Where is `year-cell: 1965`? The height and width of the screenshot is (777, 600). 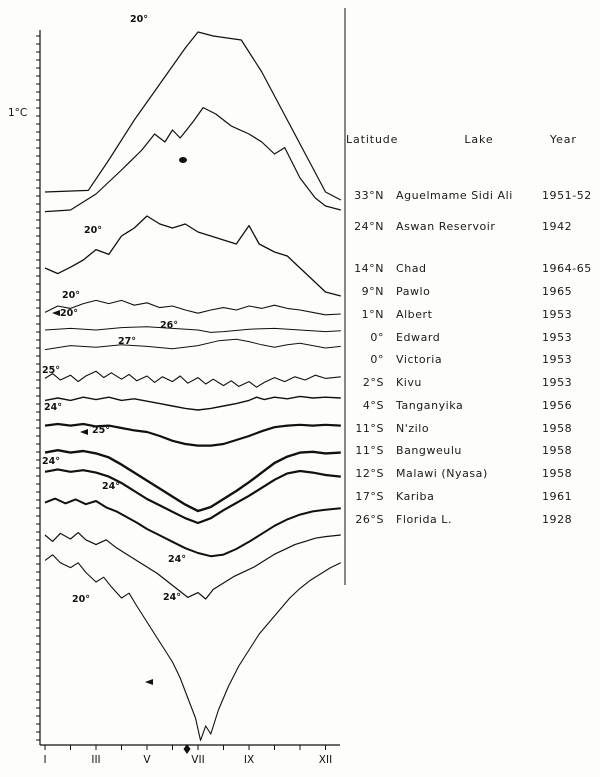
year-cell: 1965 is located at coordinates (557, 291).